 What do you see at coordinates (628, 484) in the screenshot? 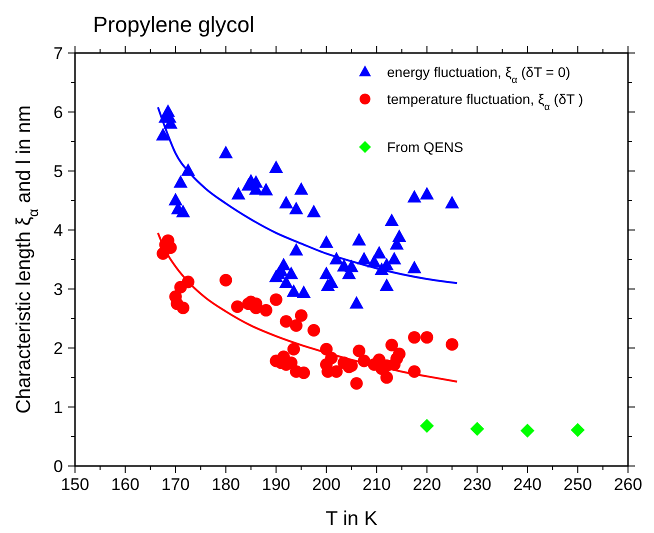
I see `x-tick-label: 260` at bounding box center [628, 484].